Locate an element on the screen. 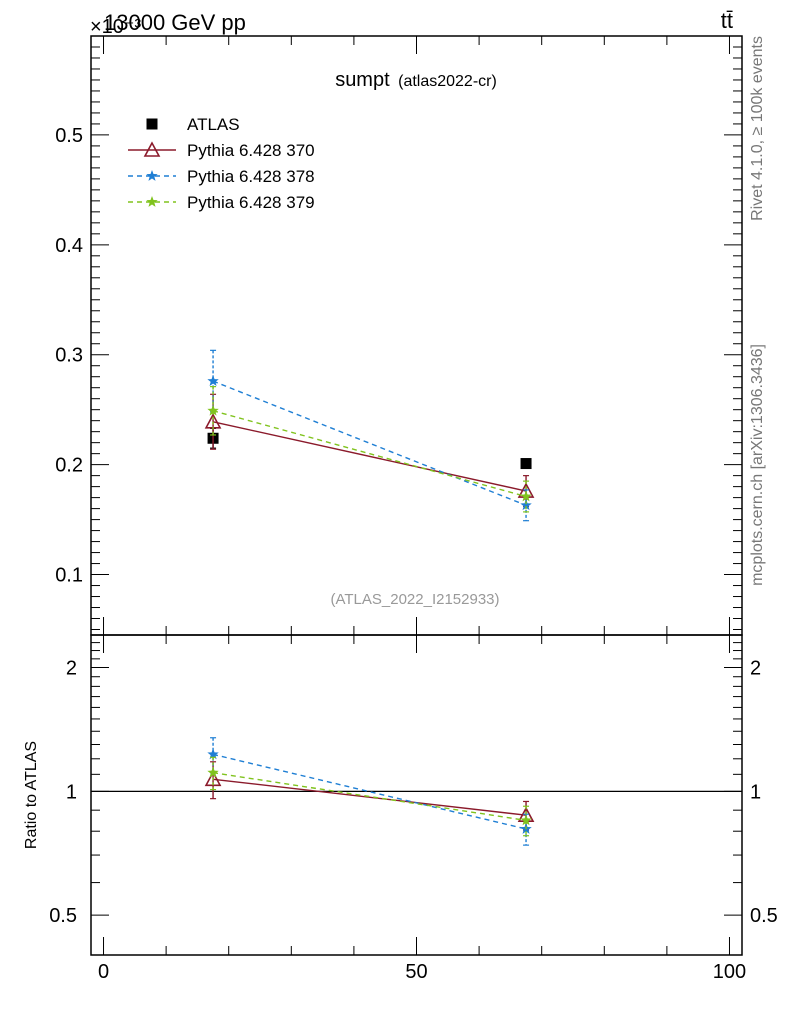  header-energy-label: 13000 GeV pp is located at coordinates (175, 22).